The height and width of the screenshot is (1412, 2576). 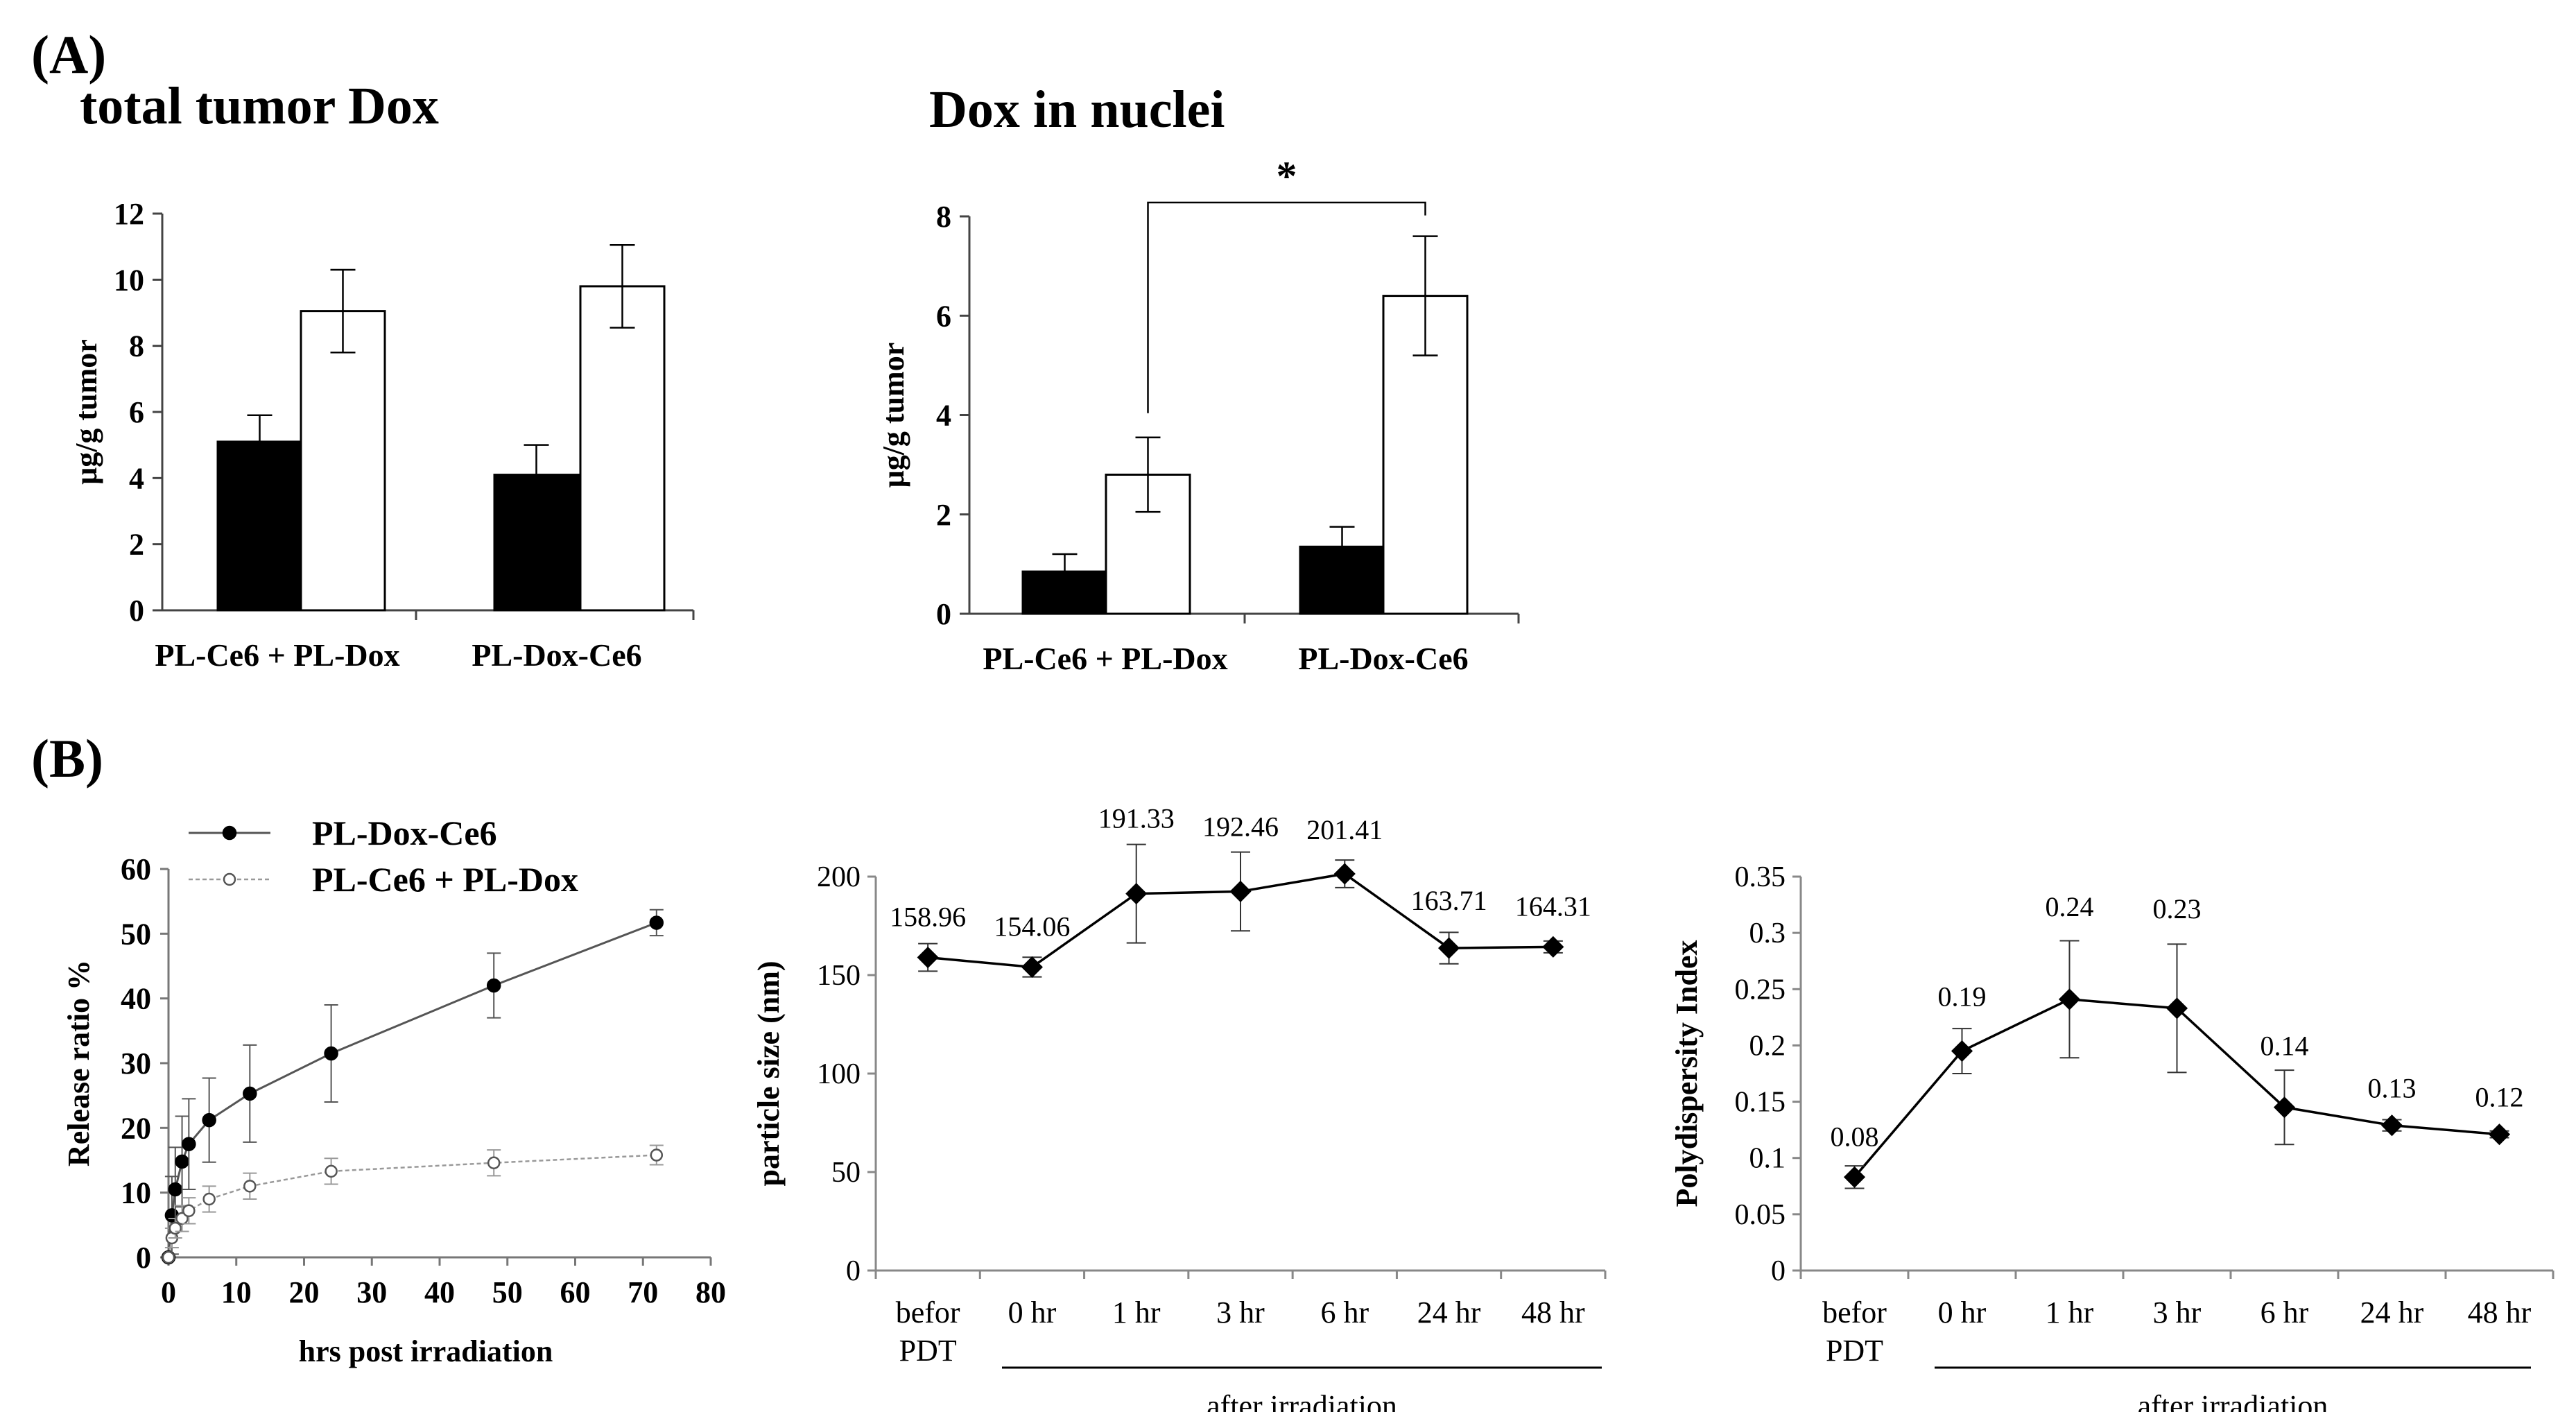 What do you see at coordinates (2392, 1088) in the screenshot?
I see `data-label: 0.13` at bounding box center [2392, 1088].